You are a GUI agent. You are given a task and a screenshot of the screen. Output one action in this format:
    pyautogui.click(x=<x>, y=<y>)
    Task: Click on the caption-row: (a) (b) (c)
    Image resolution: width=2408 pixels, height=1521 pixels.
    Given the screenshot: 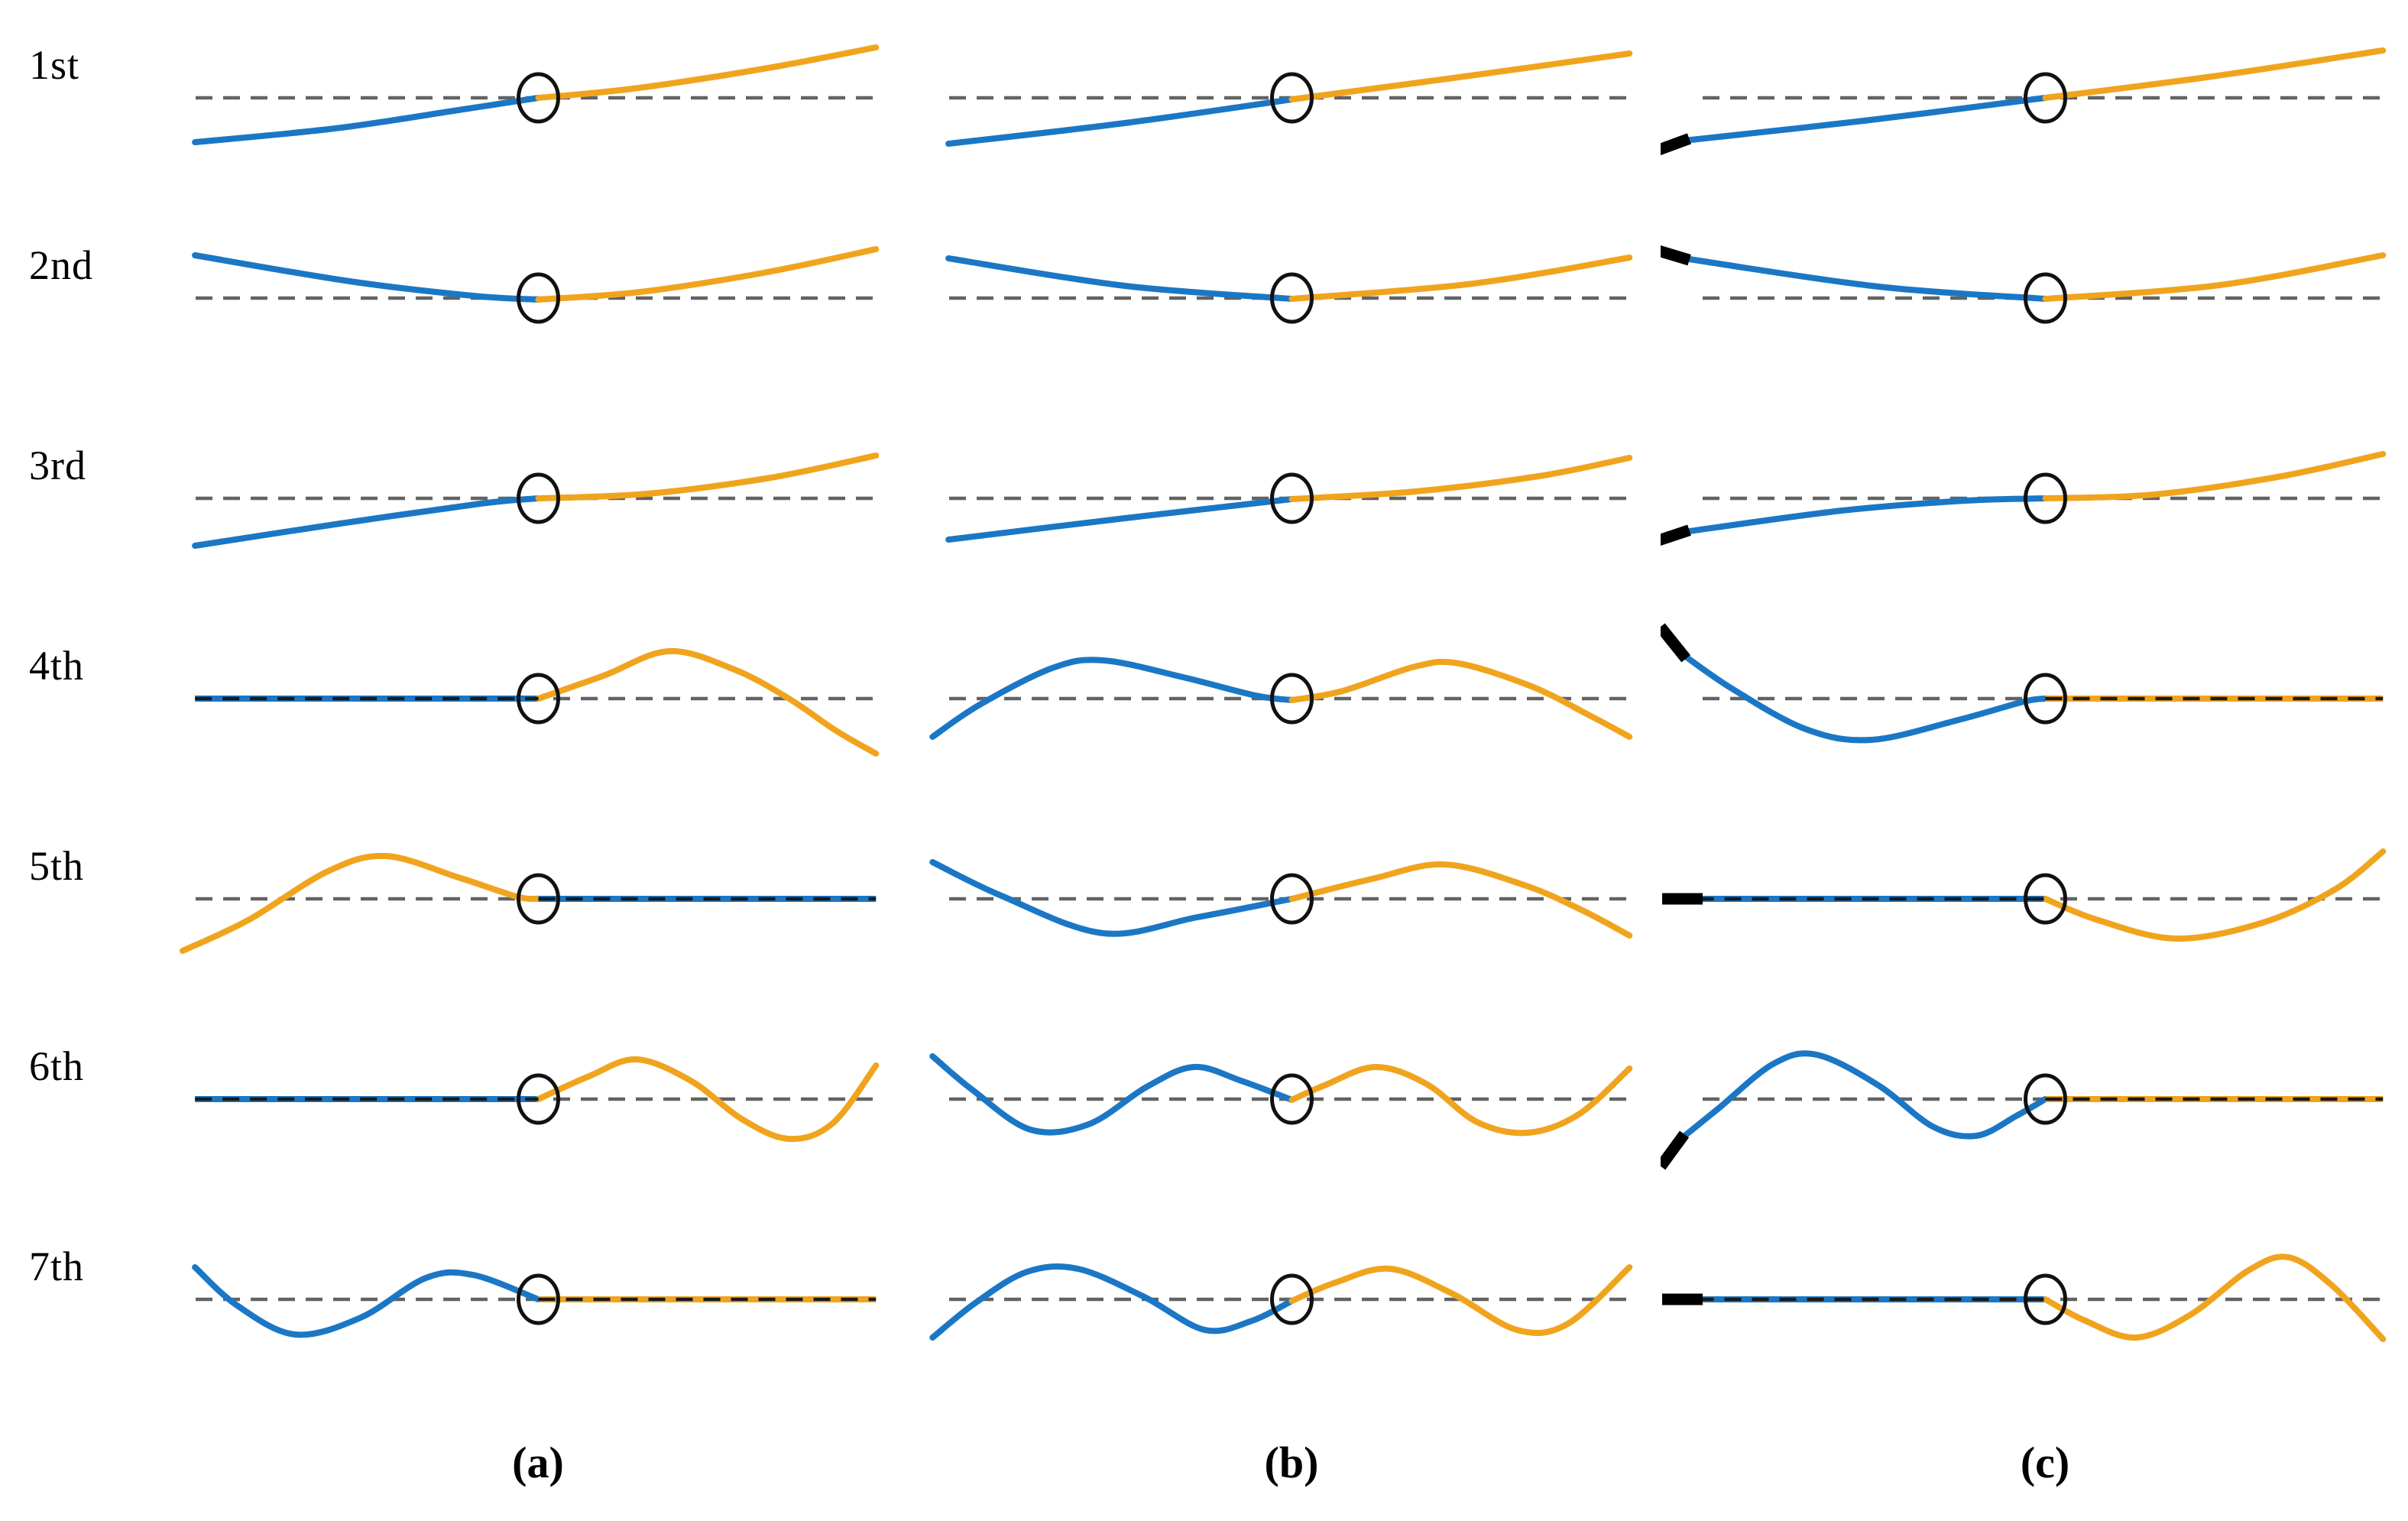 What is the action you would take?
    pyautogui.click(x=1204, y=1459)
    